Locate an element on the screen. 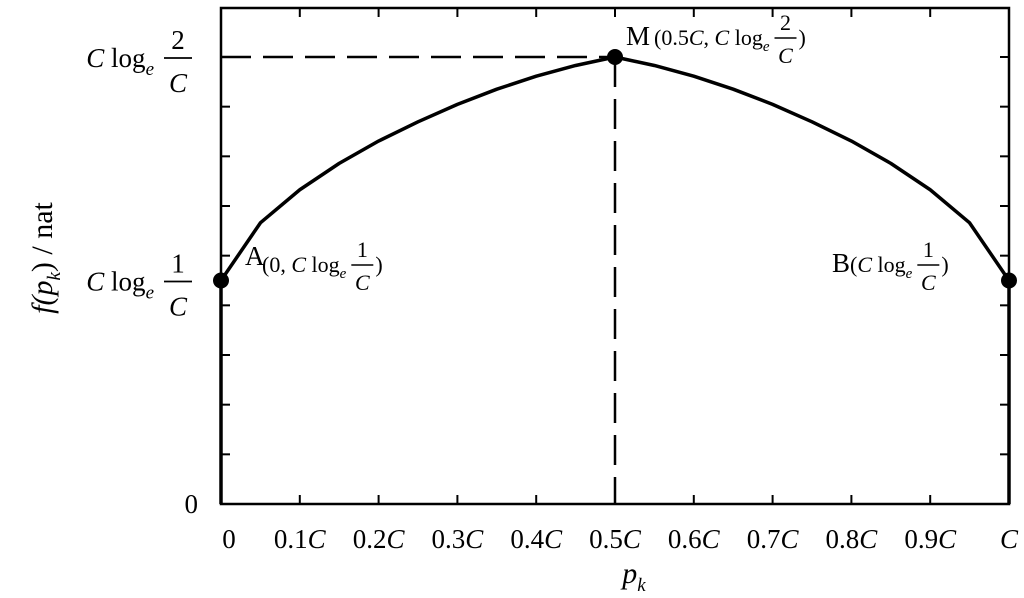  y-tick-label-top-main: C loge is located at coordinates (120, 61).